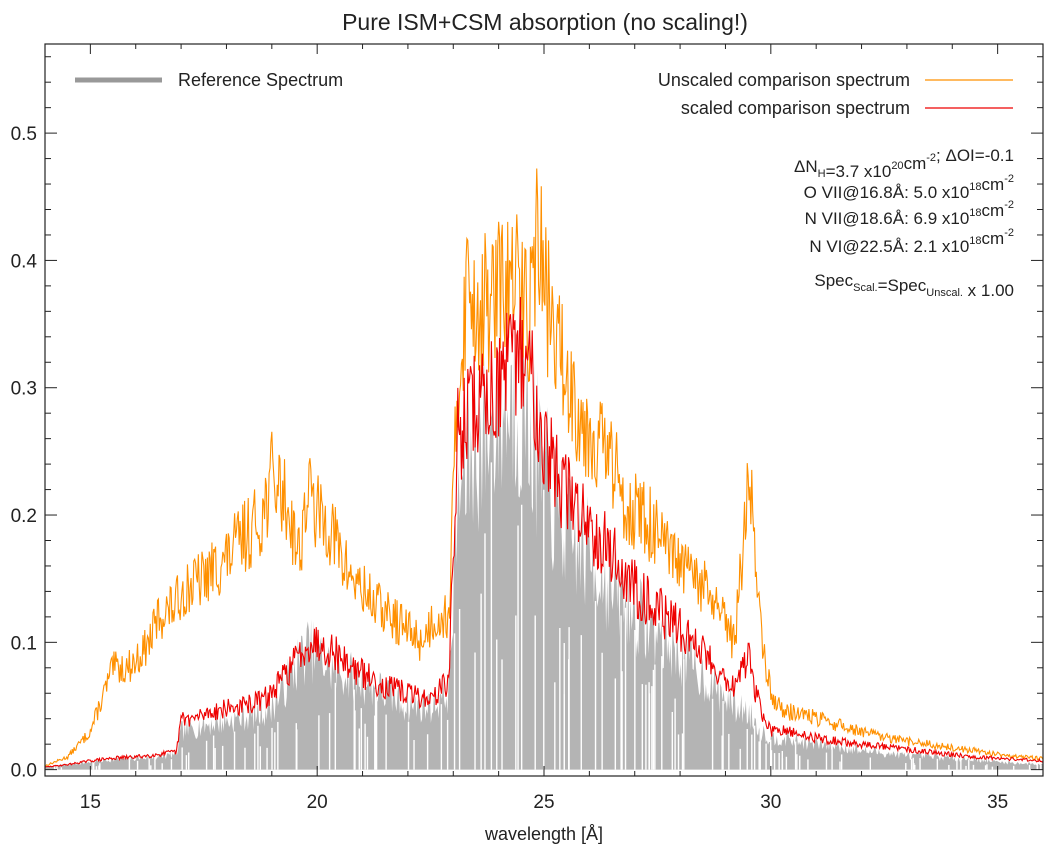 This screenshot has width=1056, height=853. Describe the element at coordinates (909, 187) in the screenshot. I see `annotation-line-2: O VII@16.8Å: 5.0 x1018cm-2` at that location.